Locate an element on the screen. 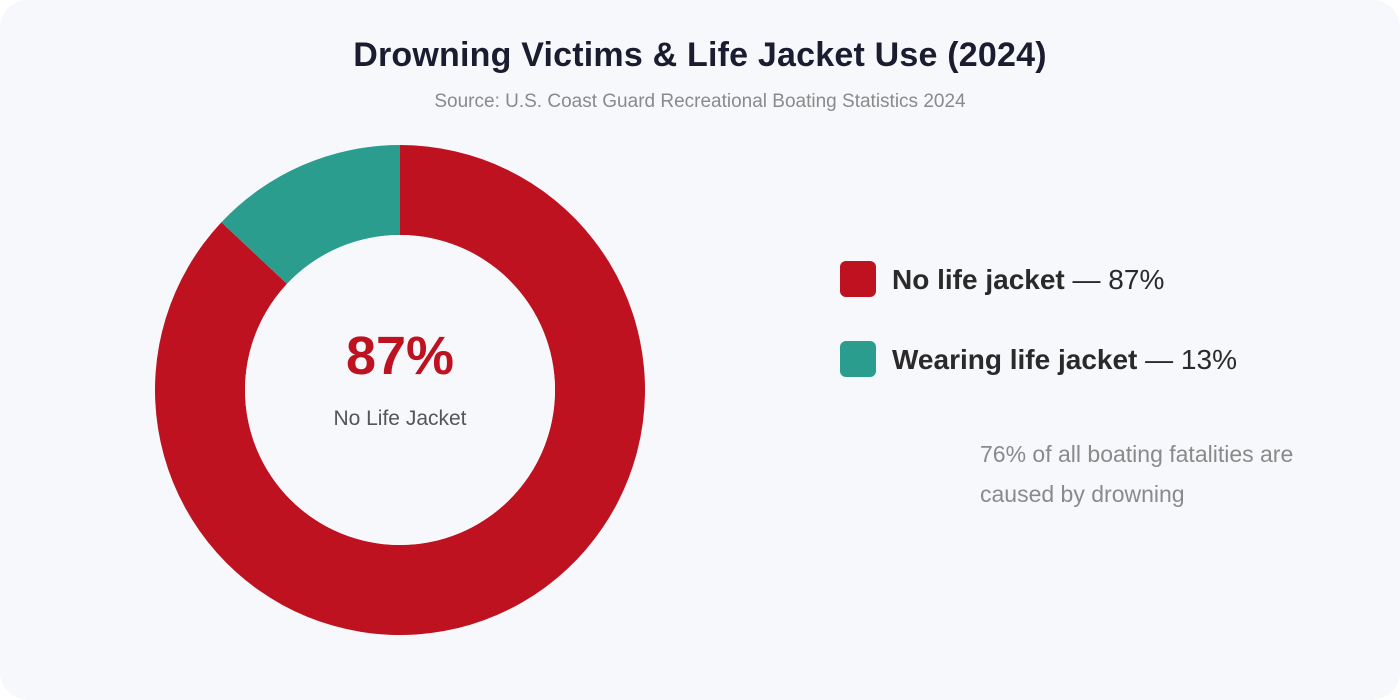 This screenshot has width=1400, height=700. legend-text: Wearing life jacket — 13% is located at coordinates (1064, 360).